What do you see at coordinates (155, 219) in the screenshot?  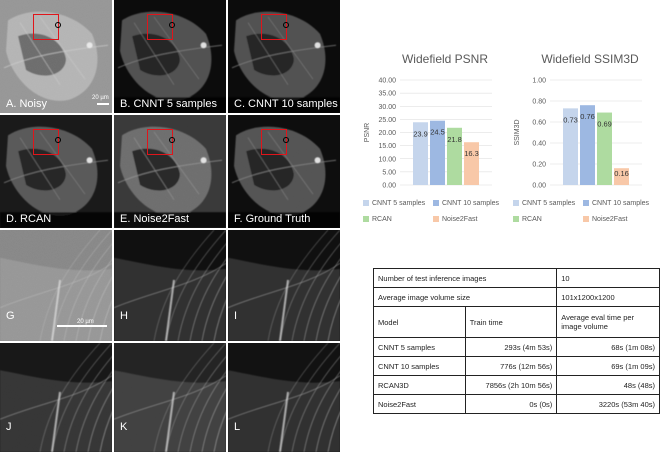 I see `panel-label: E. Noise2Fast` at bounding box center [155, 219].